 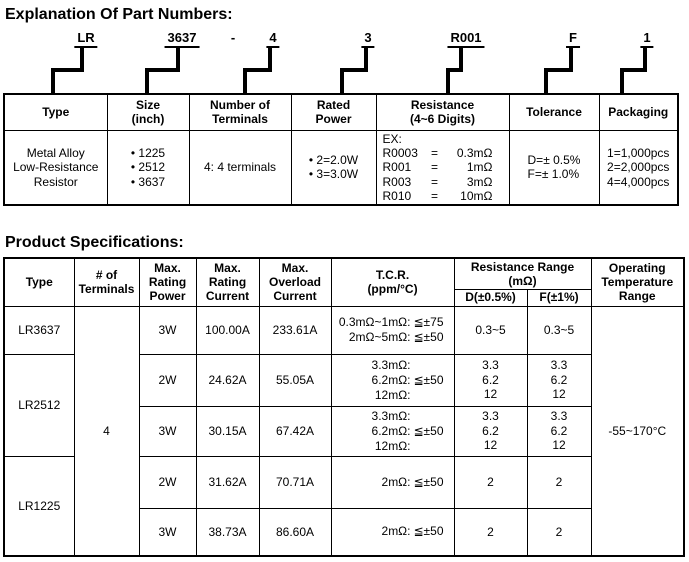 What do you see at coordinates (638, 112) in the screenshot?
I see `col-header-packaging: Packaging` at bounding box center [638, 112].